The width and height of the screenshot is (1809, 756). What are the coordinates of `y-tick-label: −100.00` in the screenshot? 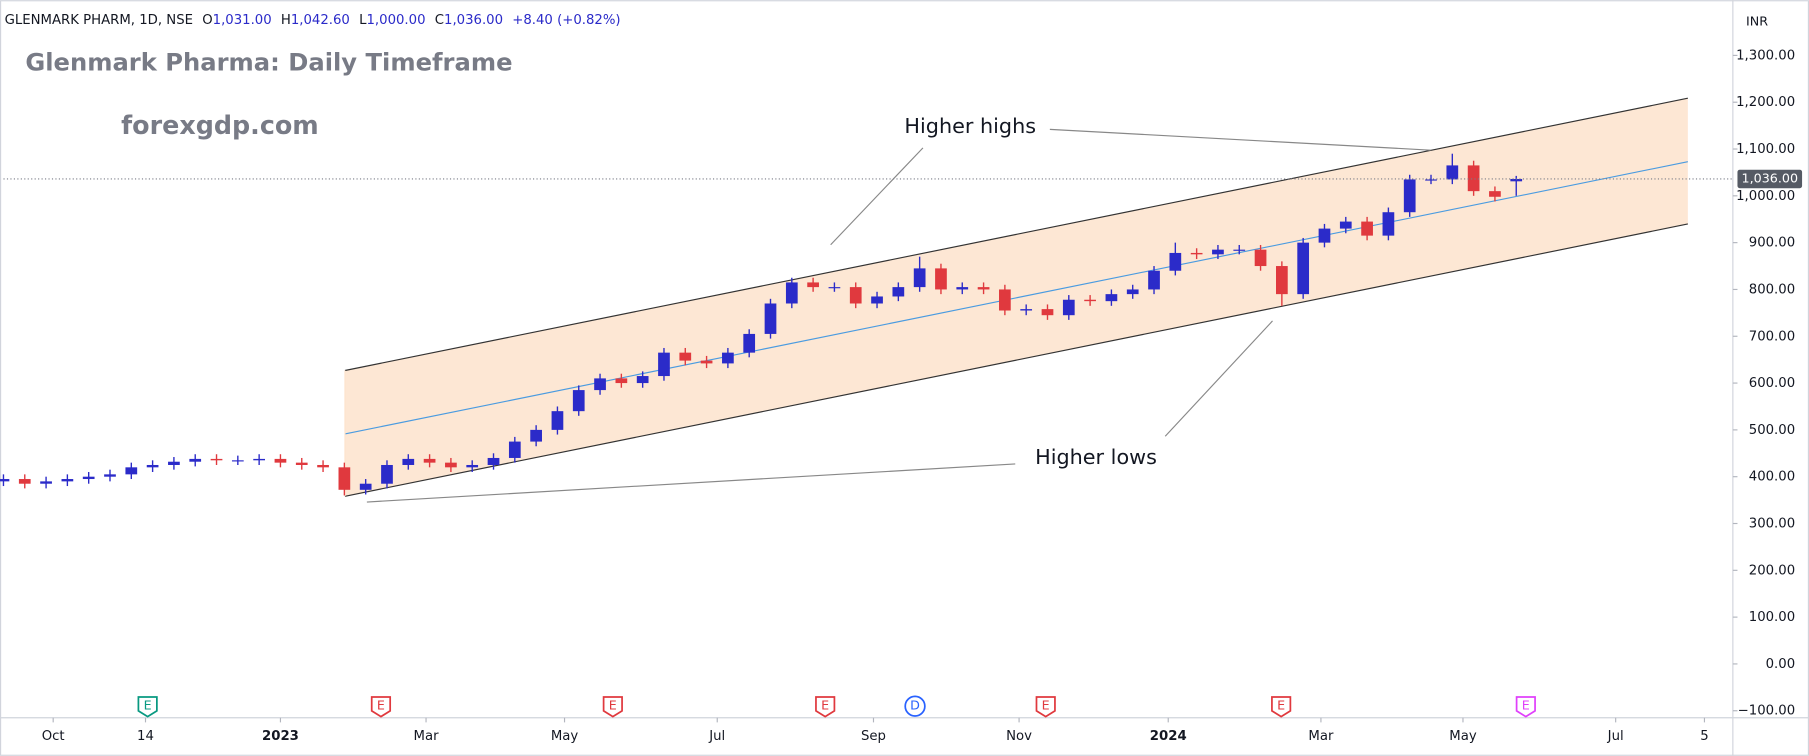 It's located at (1766, 711).